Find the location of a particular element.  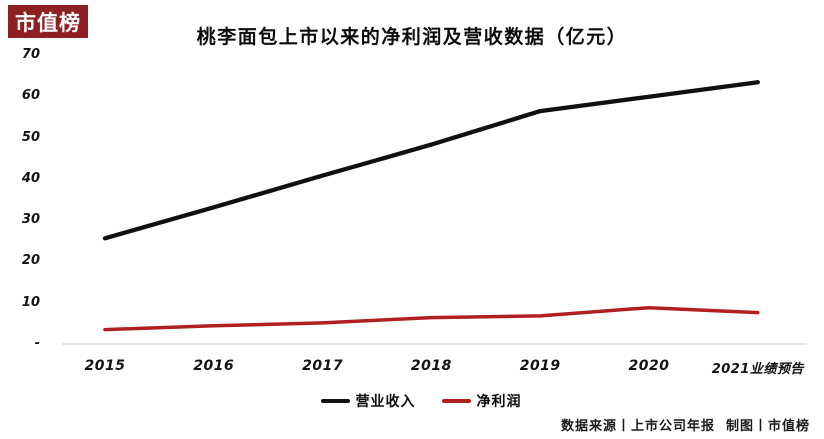

x-tick-label: 2017 is located at coordinates (323, 366).